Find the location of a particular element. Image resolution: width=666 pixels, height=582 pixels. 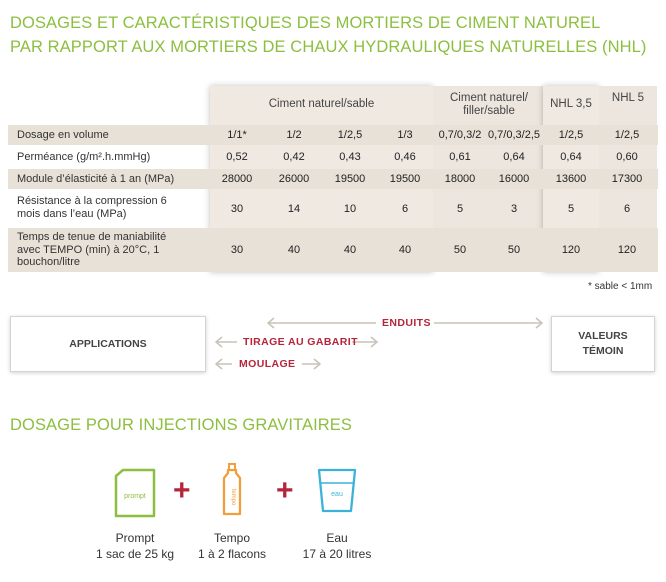

eau-qty: 17 à 20 litres is located at coordinates (337, 554).